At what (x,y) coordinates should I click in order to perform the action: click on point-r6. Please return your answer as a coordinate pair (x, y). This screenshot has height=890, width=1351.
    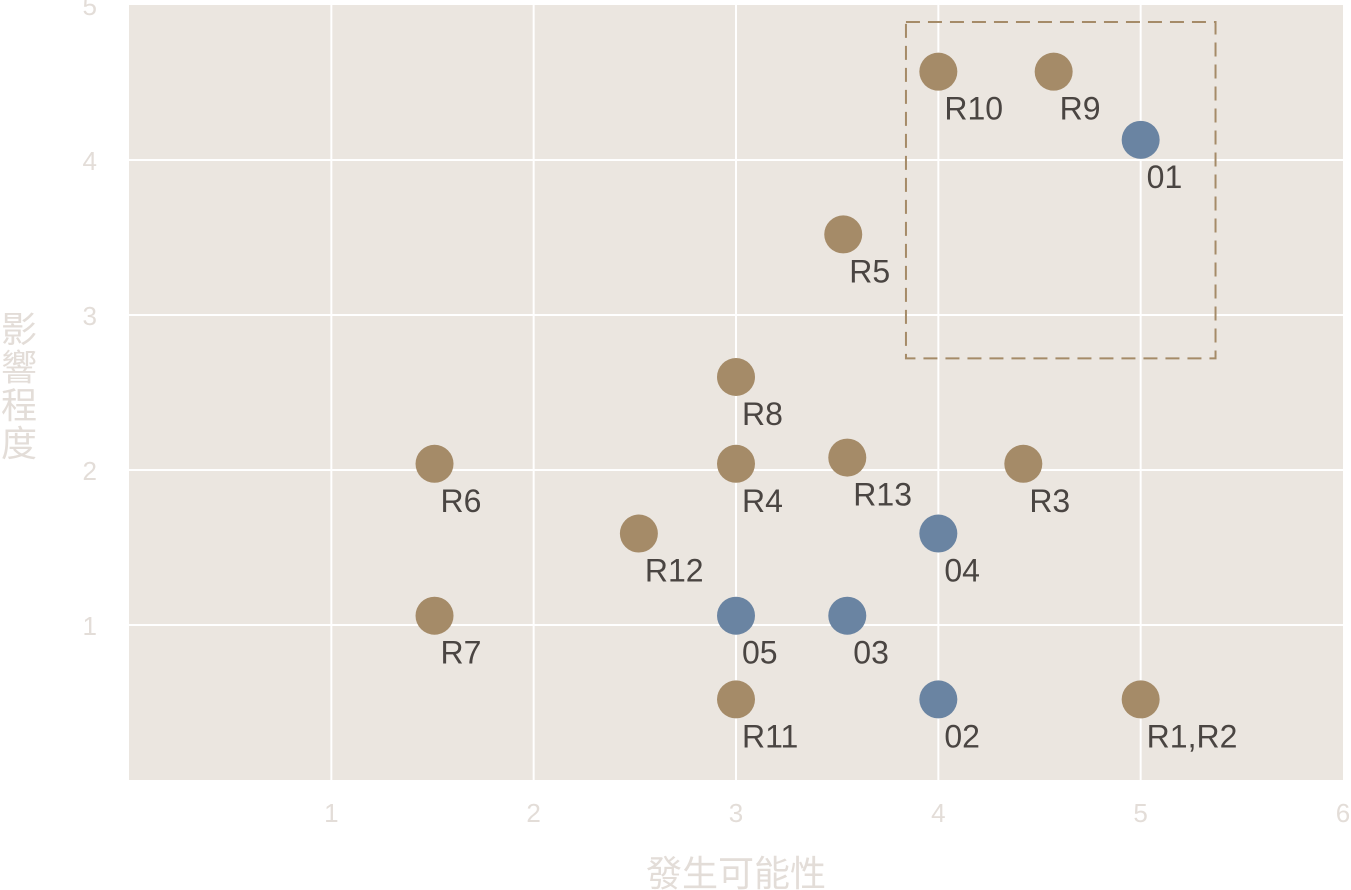
    Looking at the image, I should click on (434, 463).